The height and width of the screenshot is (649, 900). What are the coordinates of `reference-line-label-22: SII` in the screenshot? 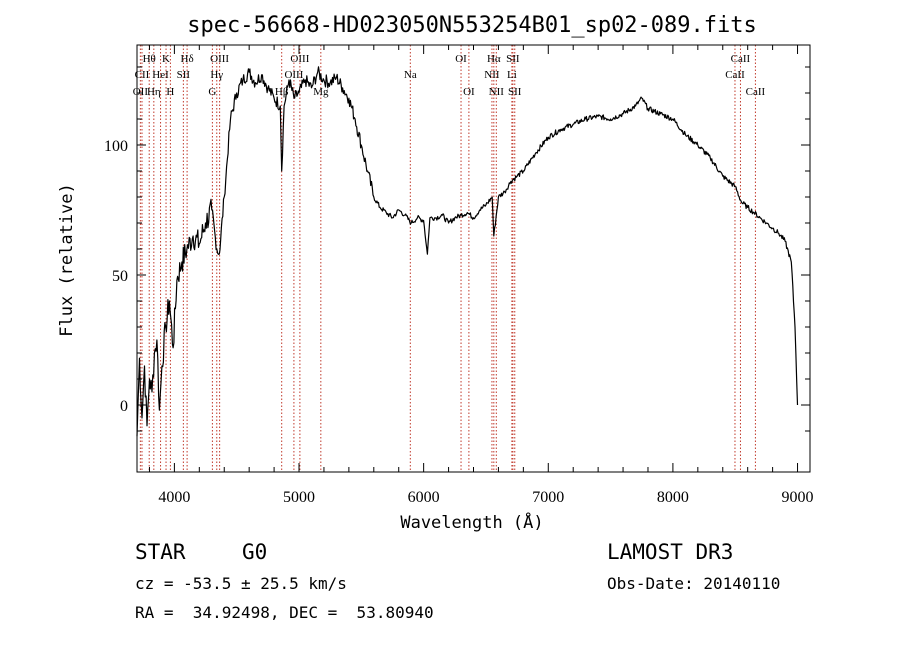 It's located at (513, 59).